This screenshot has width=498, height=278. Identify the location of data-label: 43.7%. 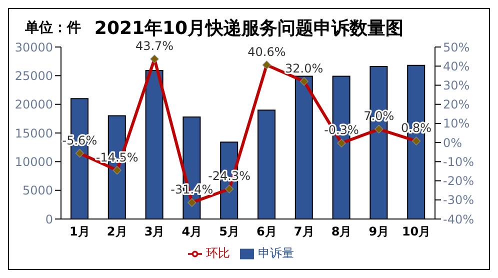
(154, 46).